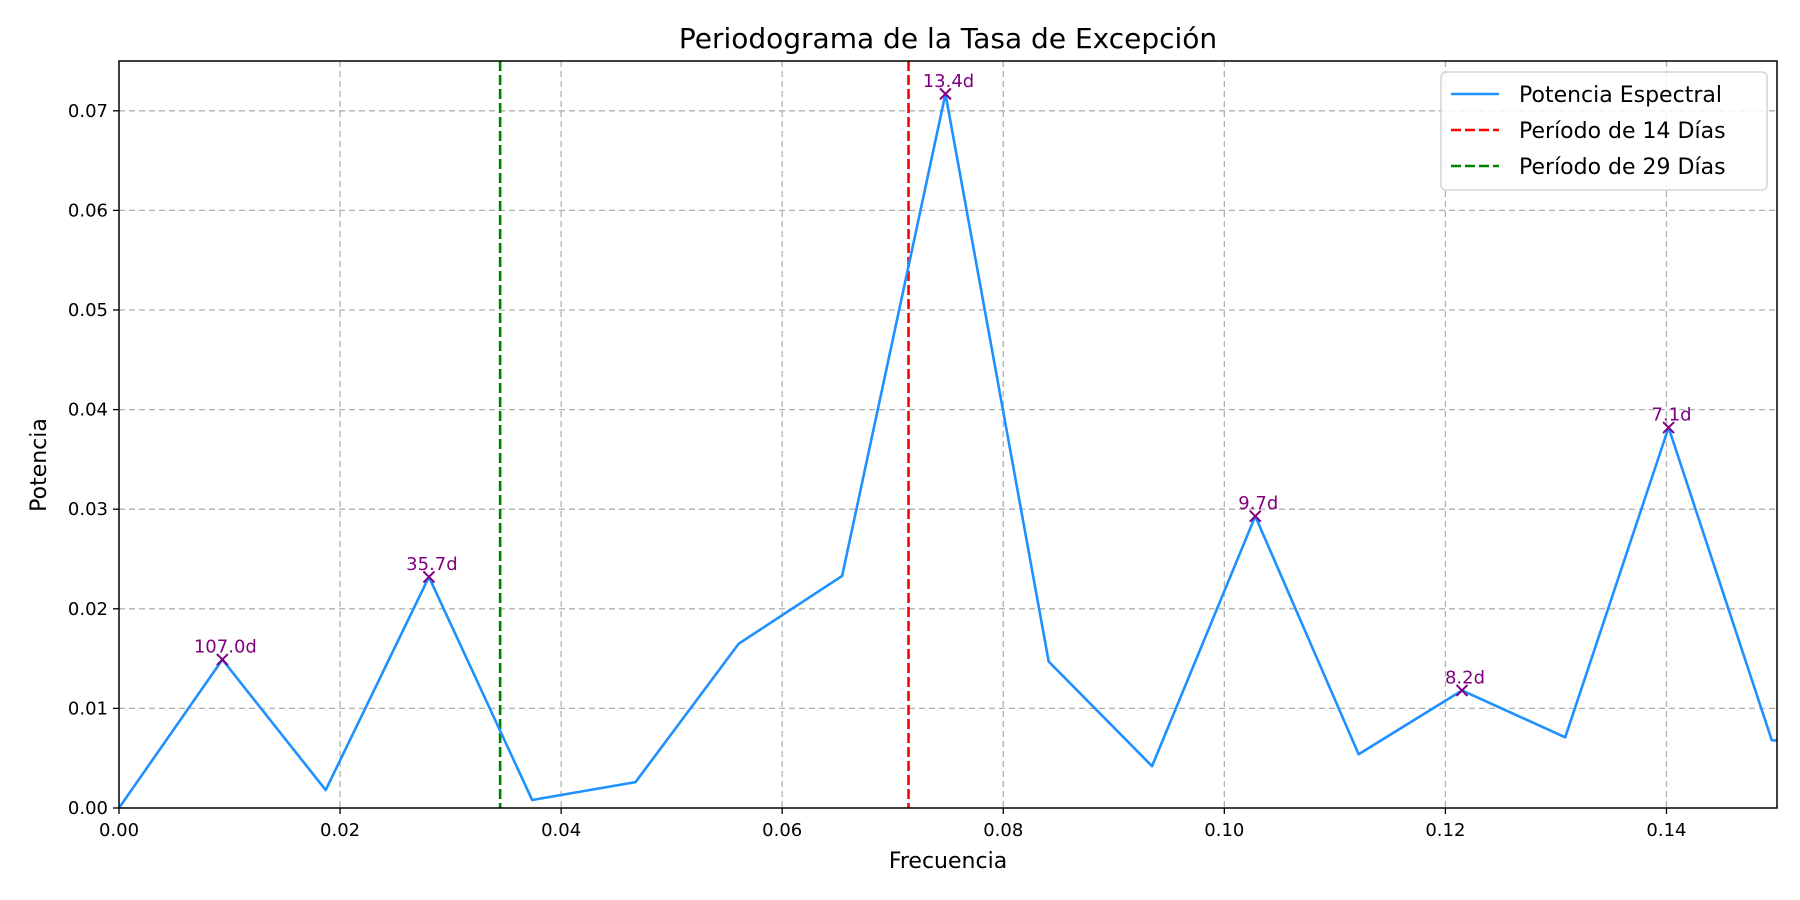 This screenshot has height=900, width=1800. Describe the element at coordinates (1003, 830) in the screenshot. I see `x-tick-label: 0.08` at that location.